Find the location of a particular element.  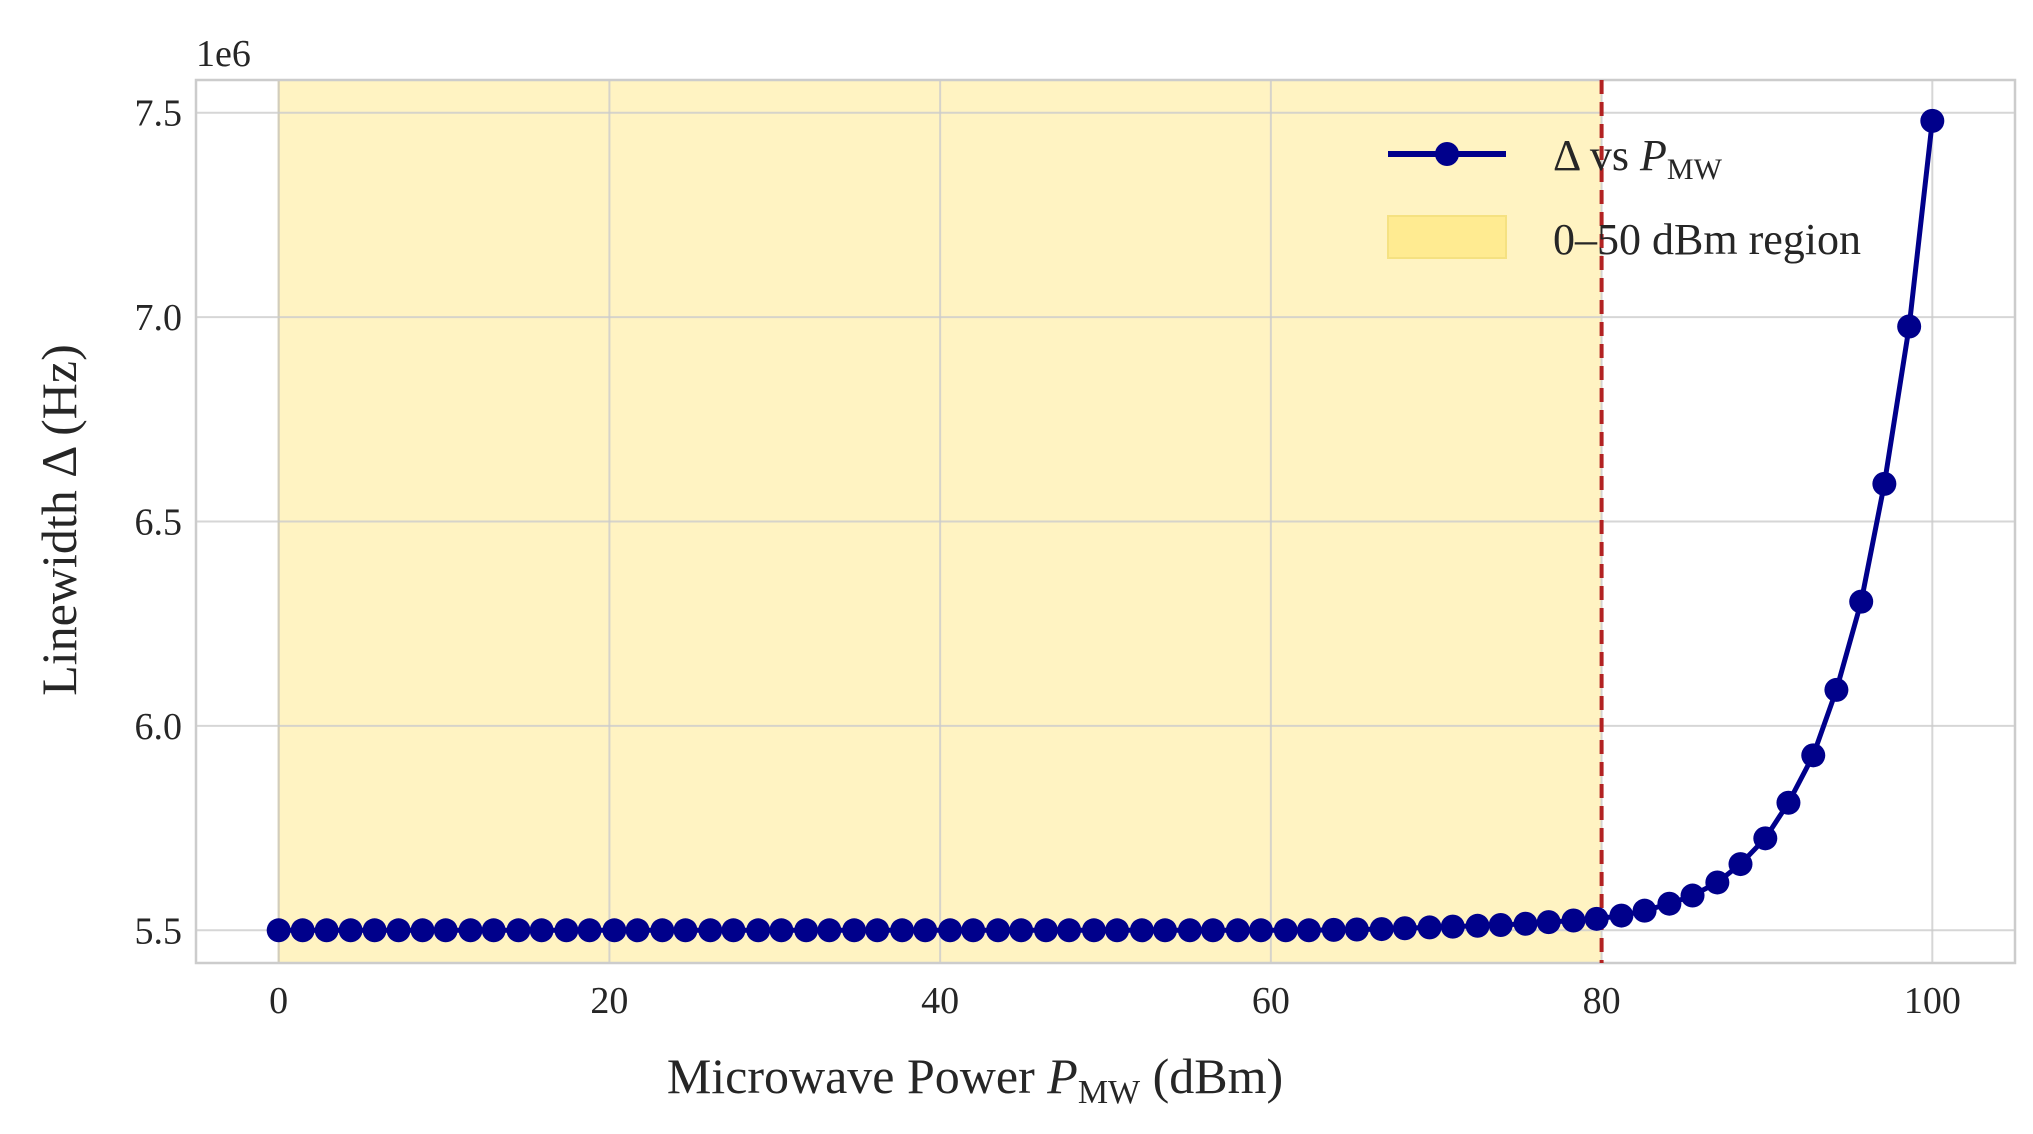

x-axis-label-suffix: (dBm) is located at coordinates (1211, 1076).